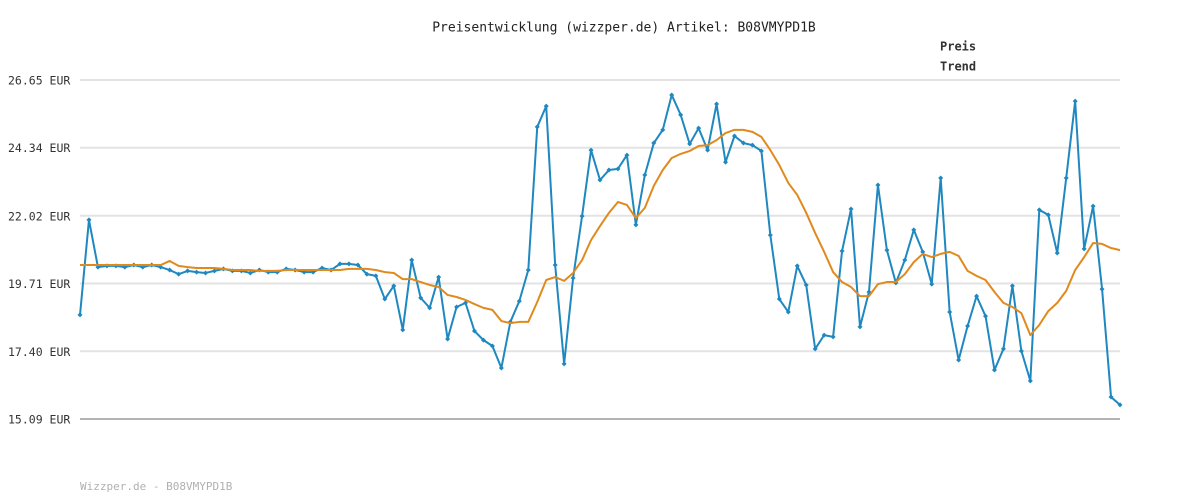 Image resolution: width=1200 pixels, height=500 pixels. Describe the element at coordinates (39, 420) in the screenshot. I see `y-tick-label: 15.09 EUR` at that location.